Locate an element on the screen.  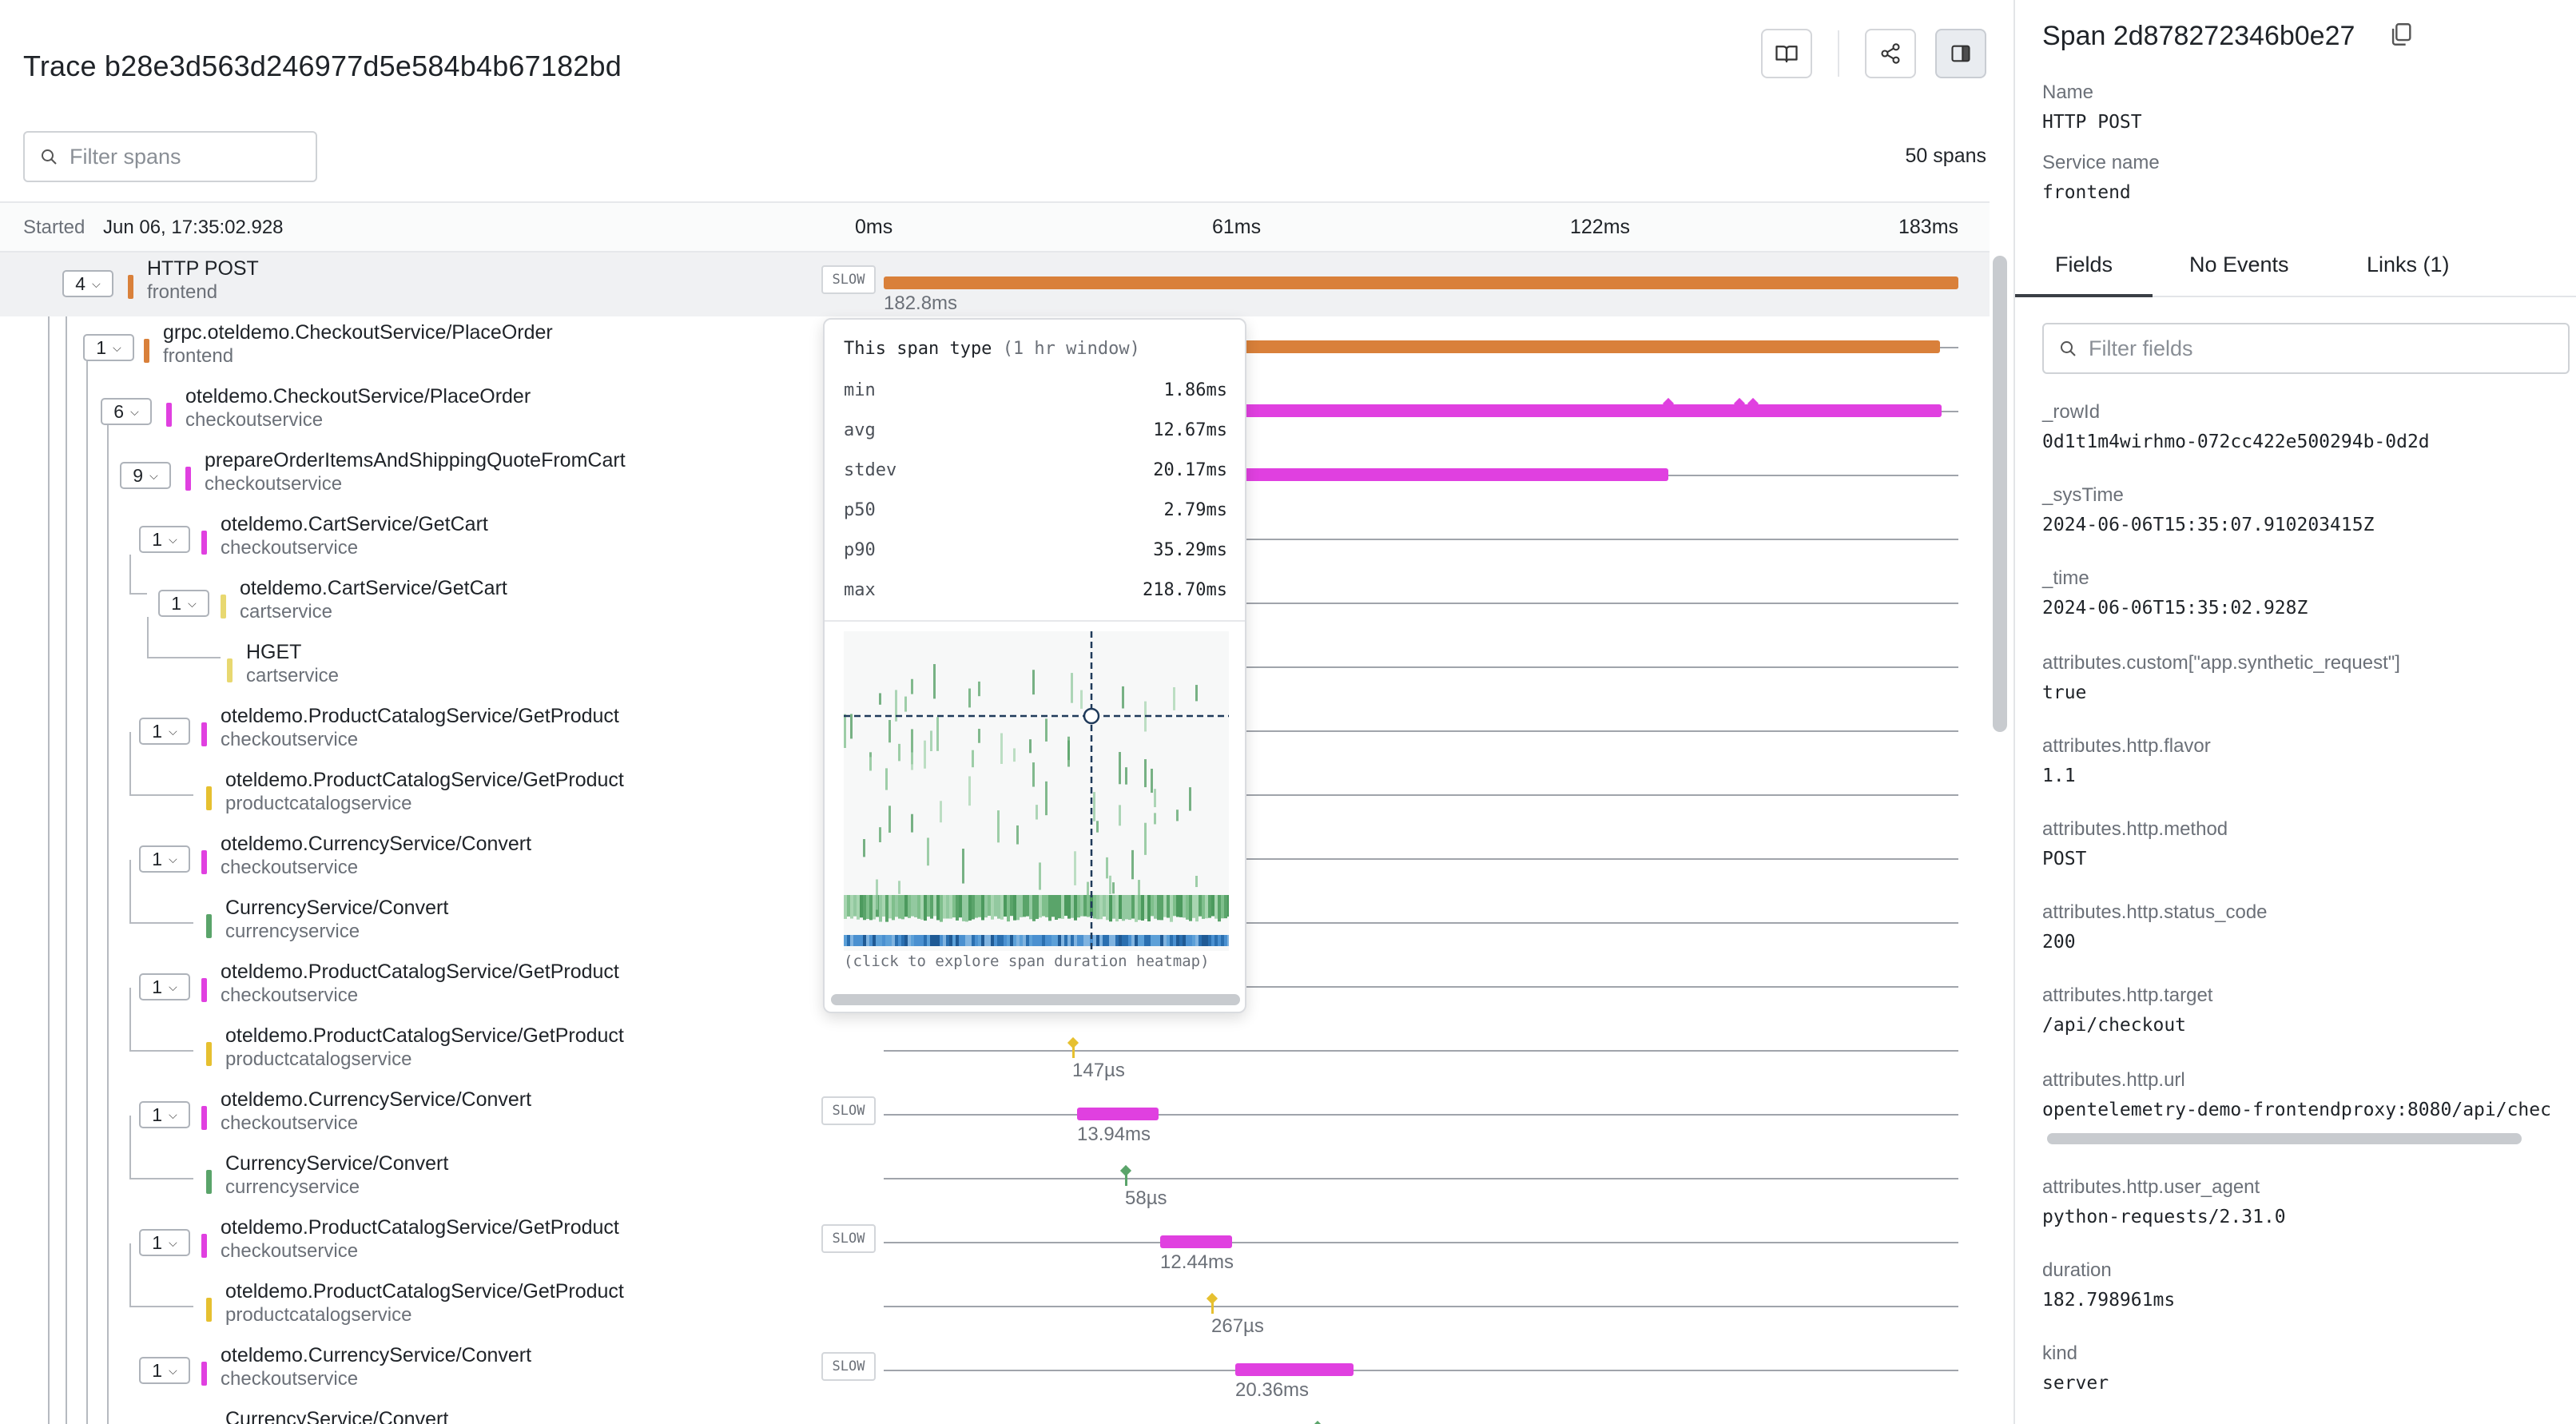
span-row: HGET cartservice is located at coordinates (995, 668).